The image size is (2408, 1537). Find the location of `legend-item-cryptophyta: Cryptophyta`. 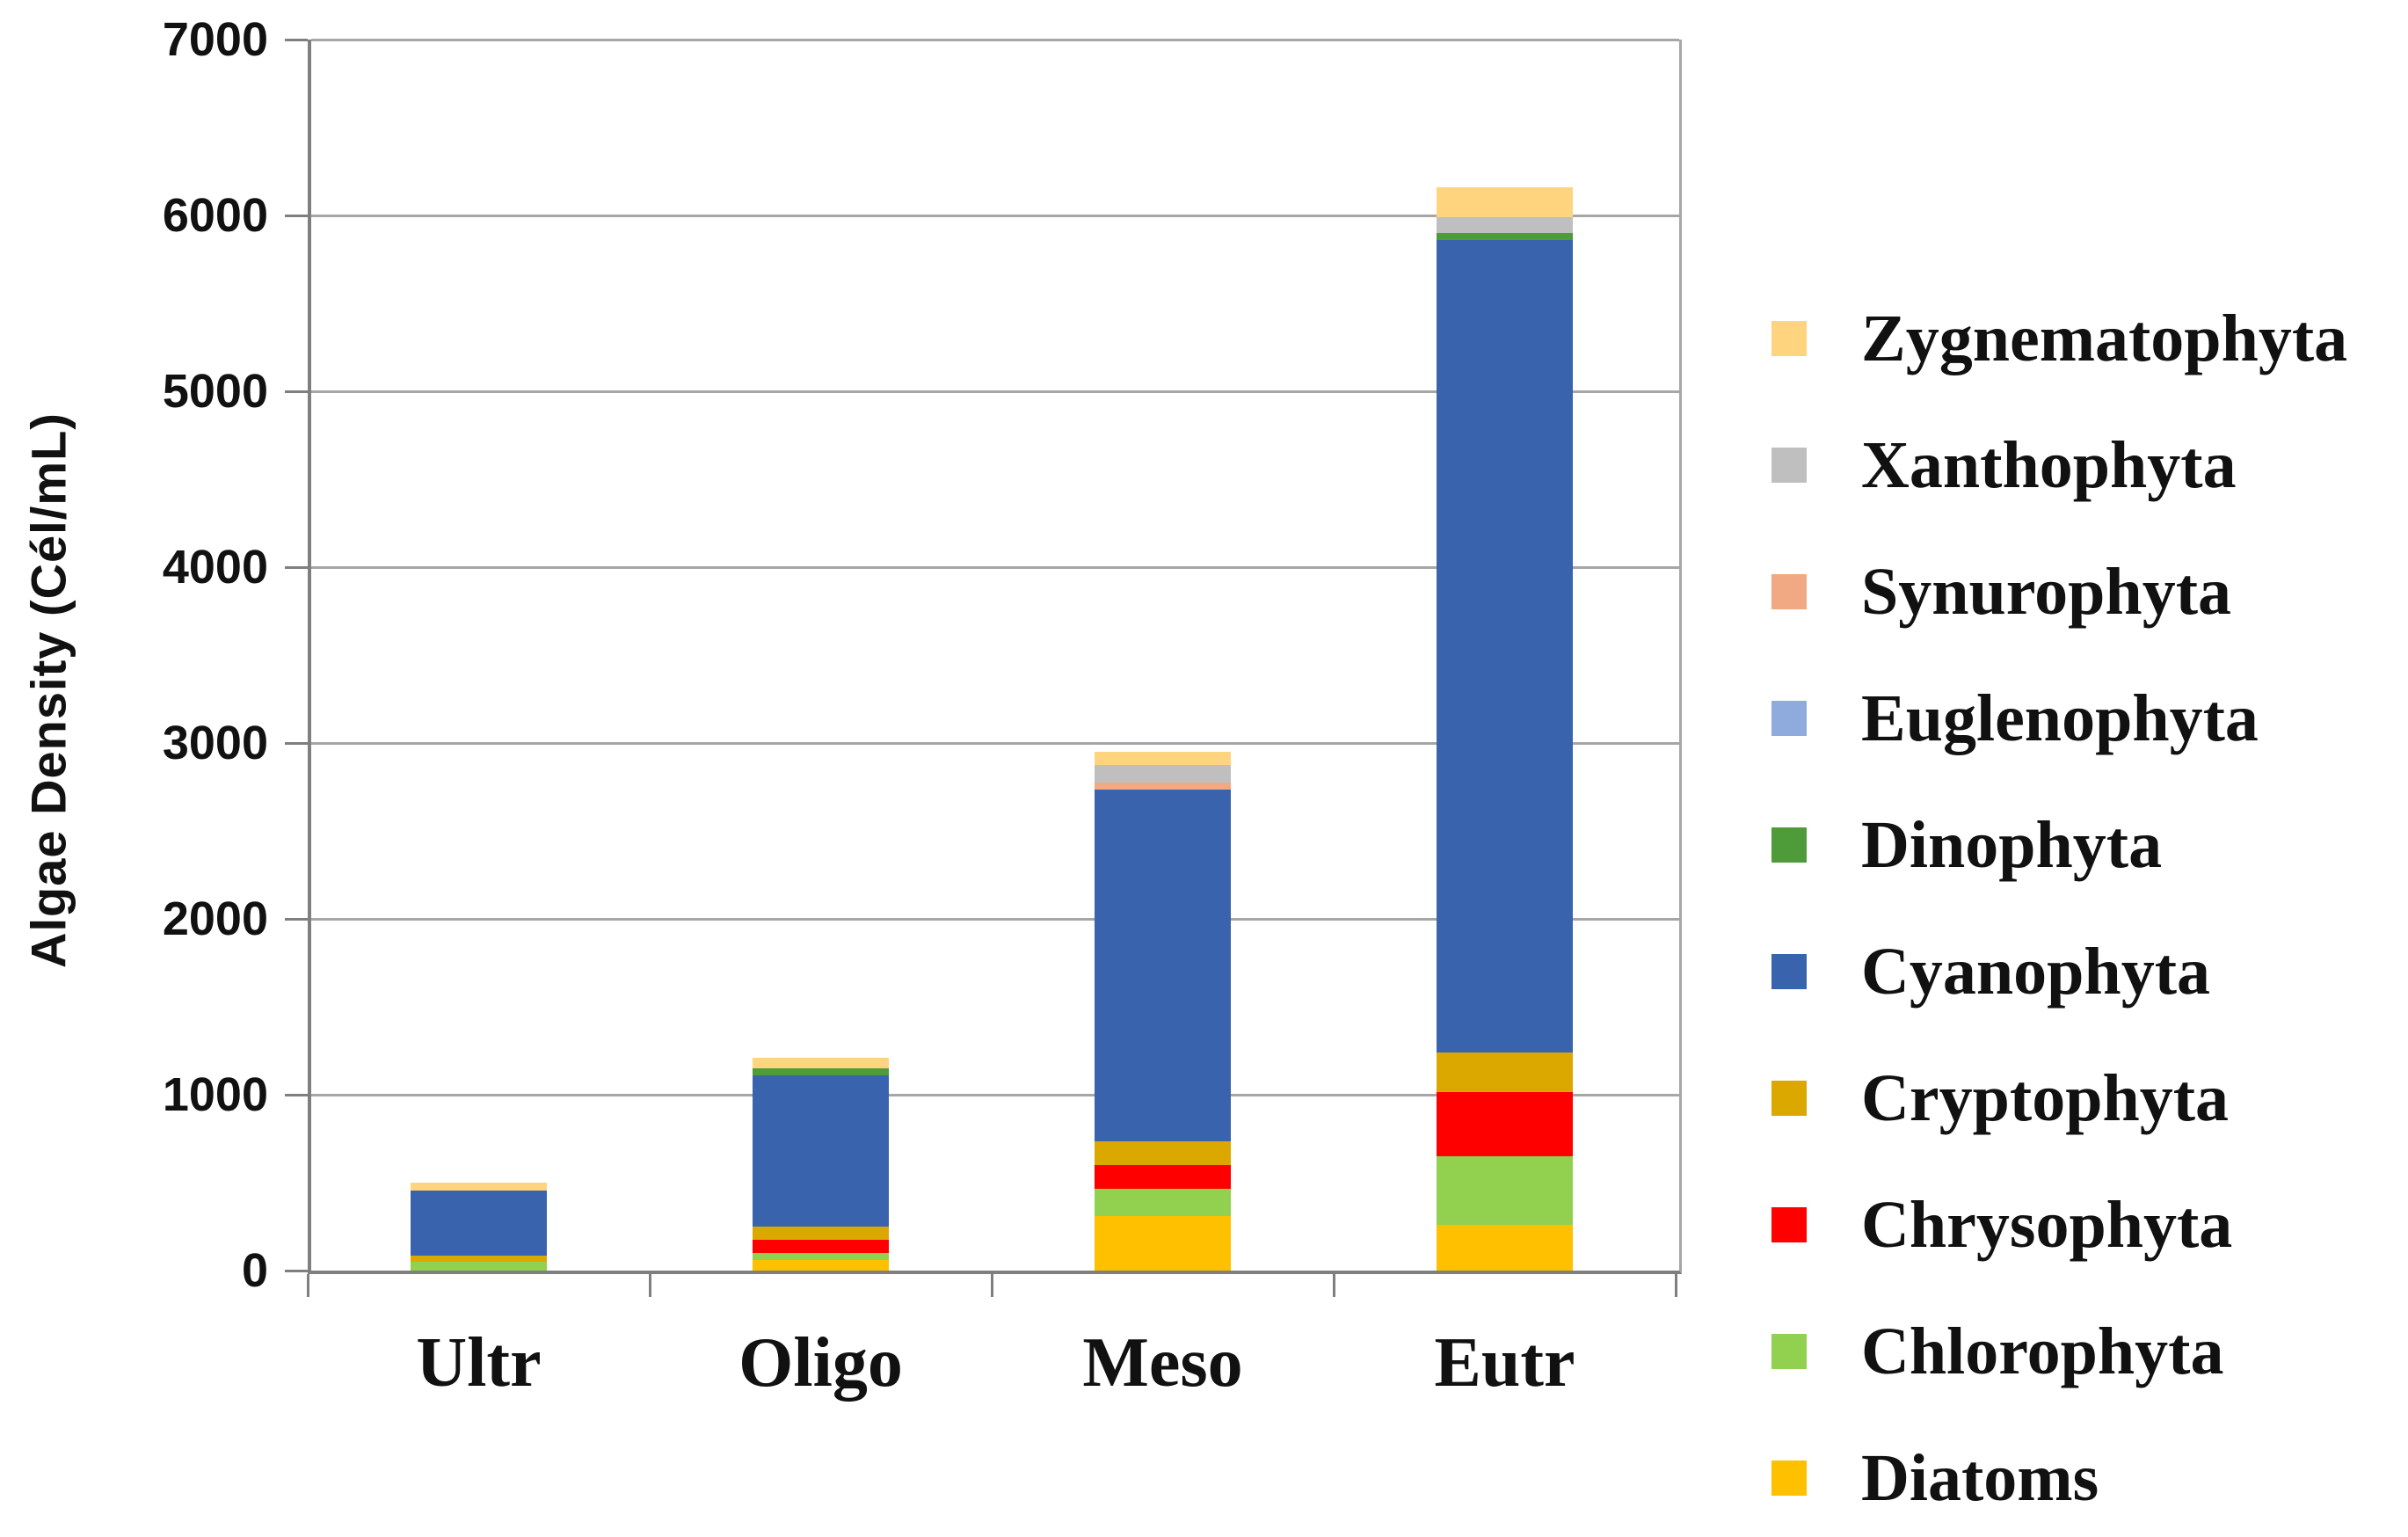

legend-item-cryptophyta: Cryptophyta is located at coordinates (2000, 1098).